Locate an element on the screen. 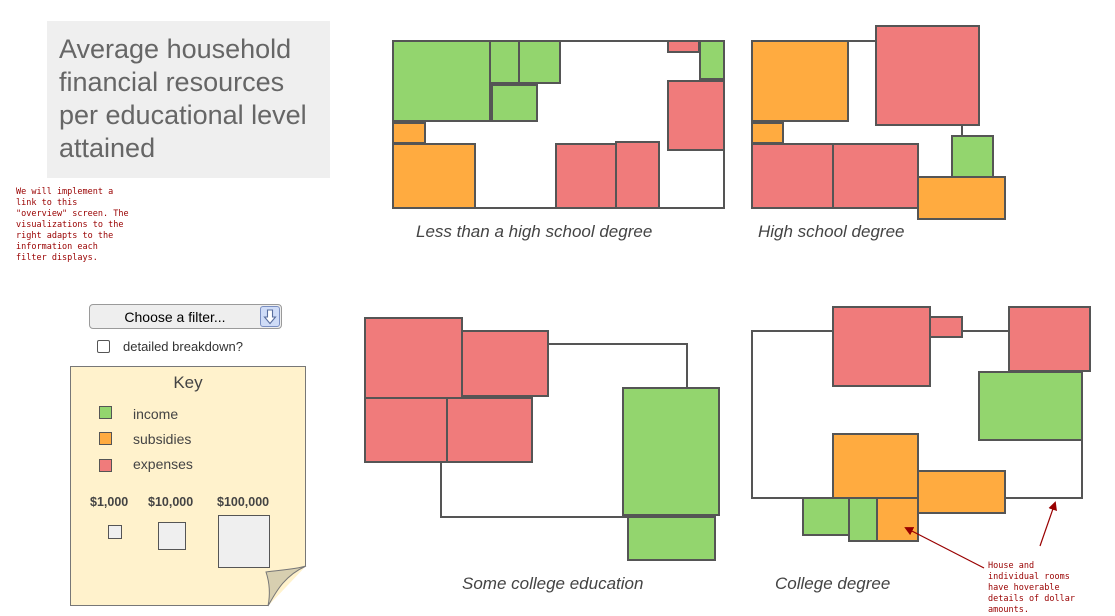  key-corner-cutout is located at coordinates (287, 586).